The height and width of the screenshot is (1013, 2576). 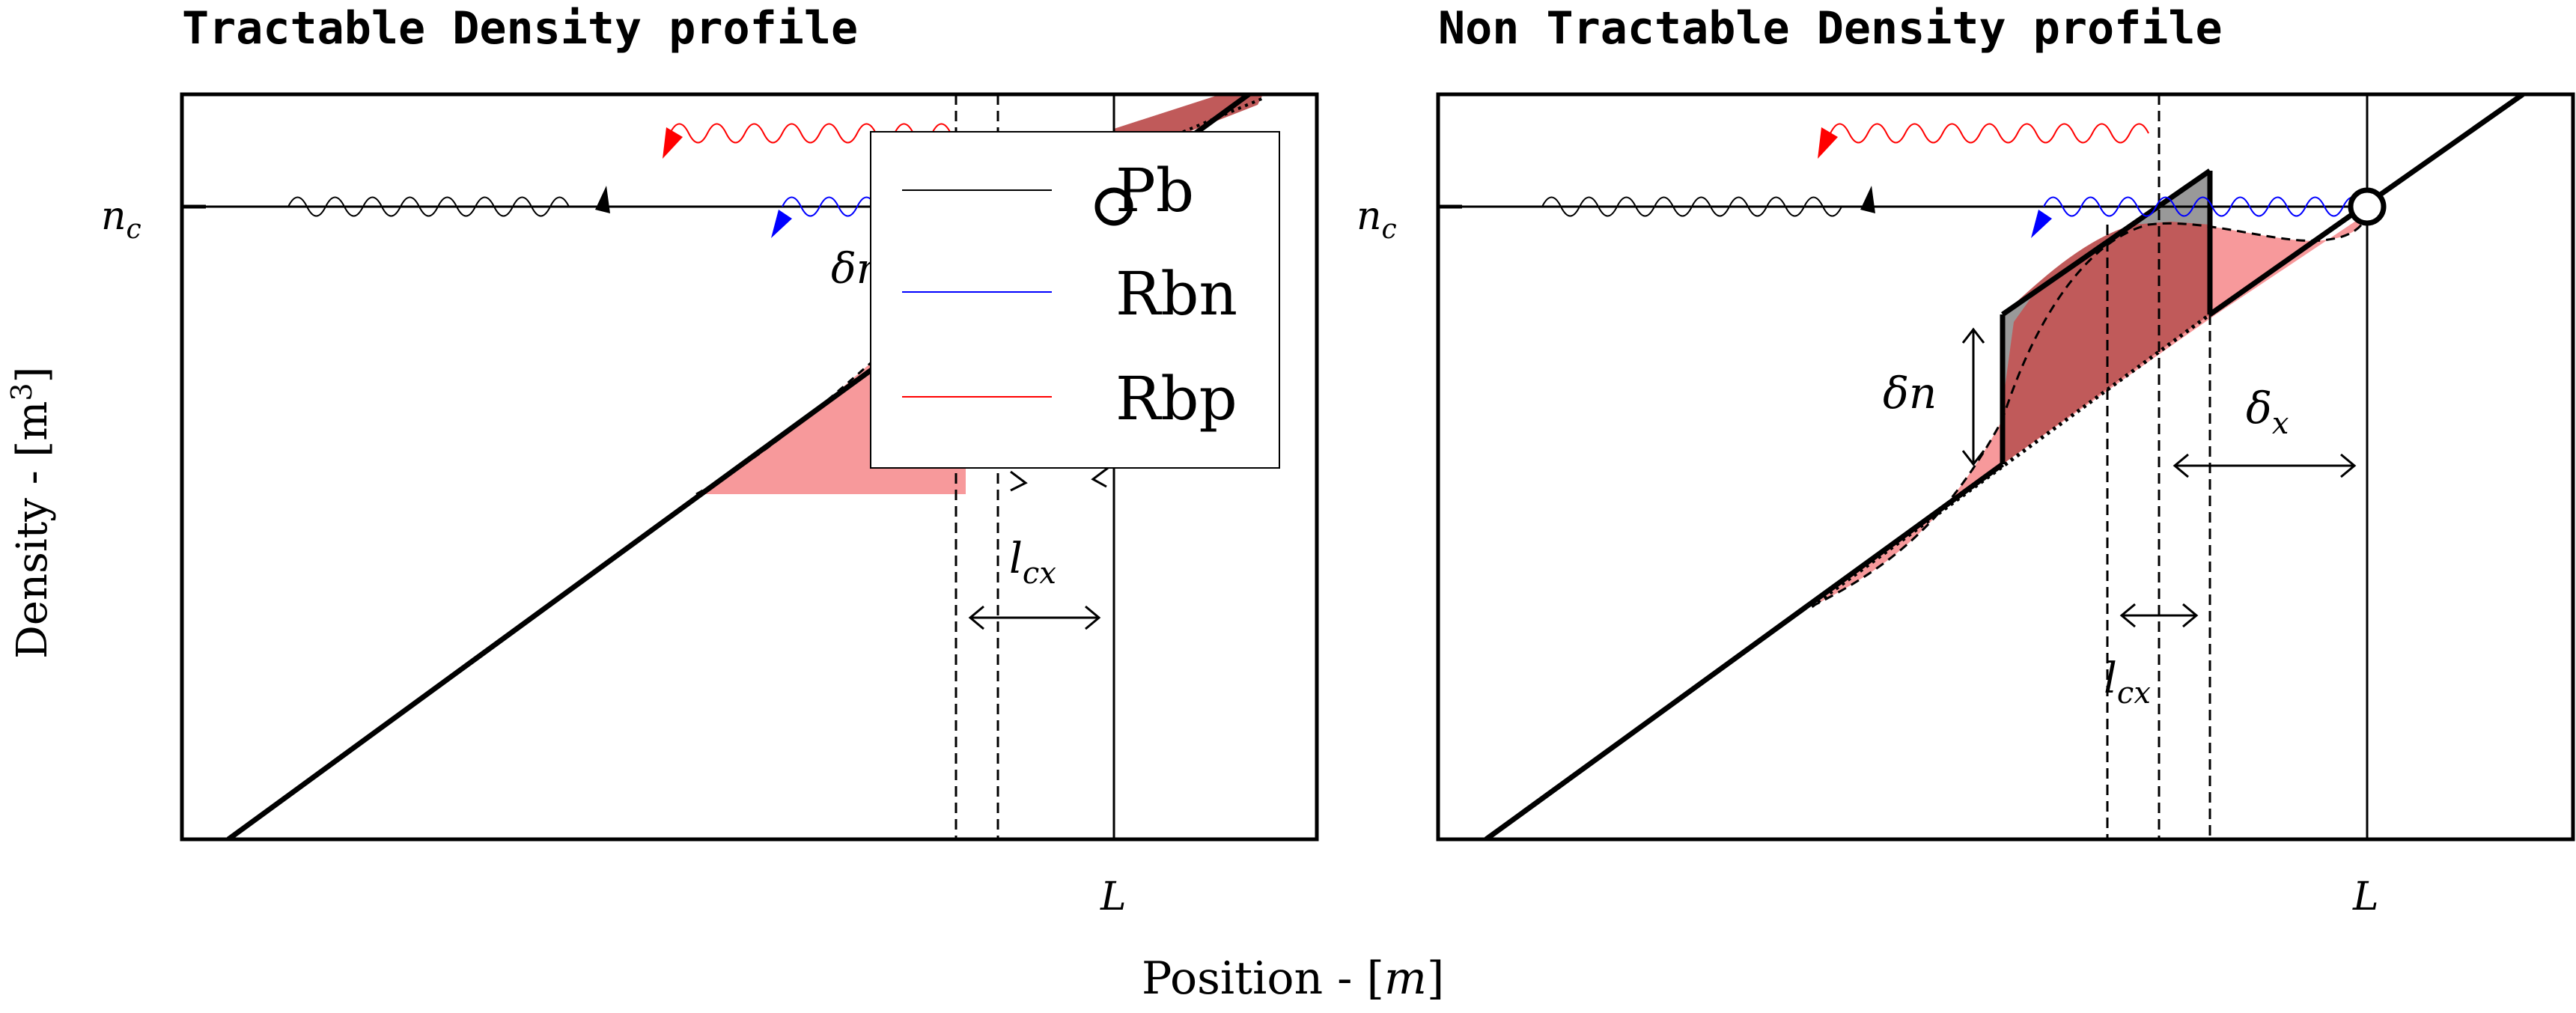 What do you see at coordinates (673, 143) in the screenshot?
I see `left-red-arrowhead` at bounding box center [673, 143].